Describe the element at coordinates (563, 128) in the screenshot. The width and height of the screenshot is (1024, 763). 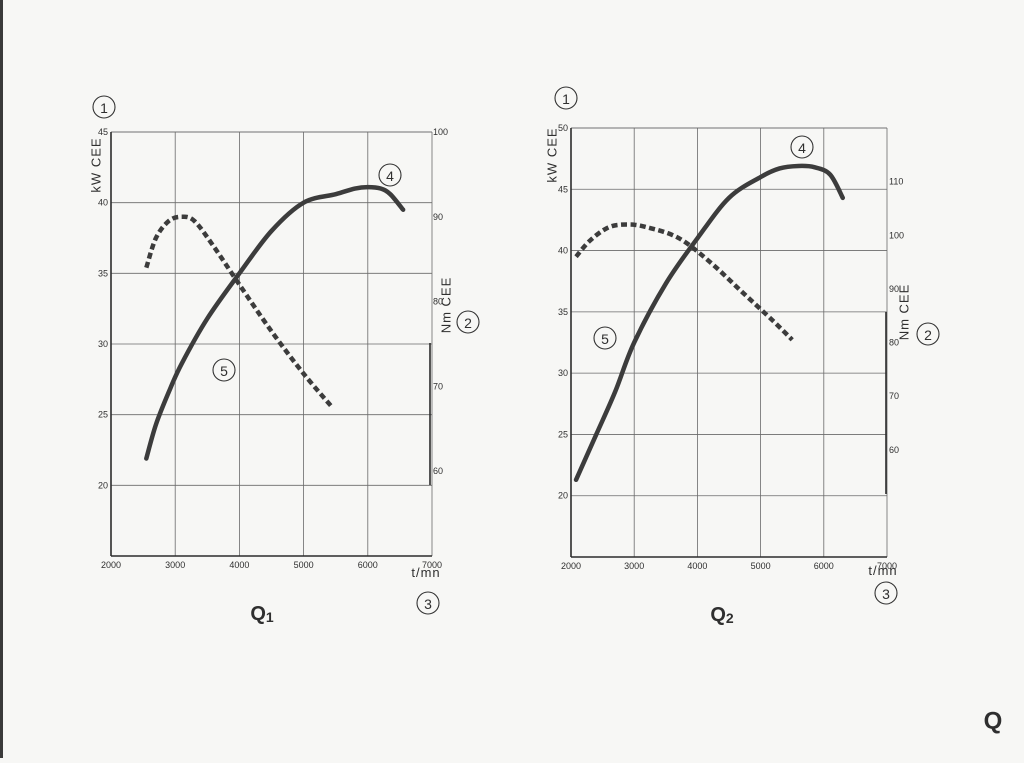
I see `y-tick-label: 50` at that location.